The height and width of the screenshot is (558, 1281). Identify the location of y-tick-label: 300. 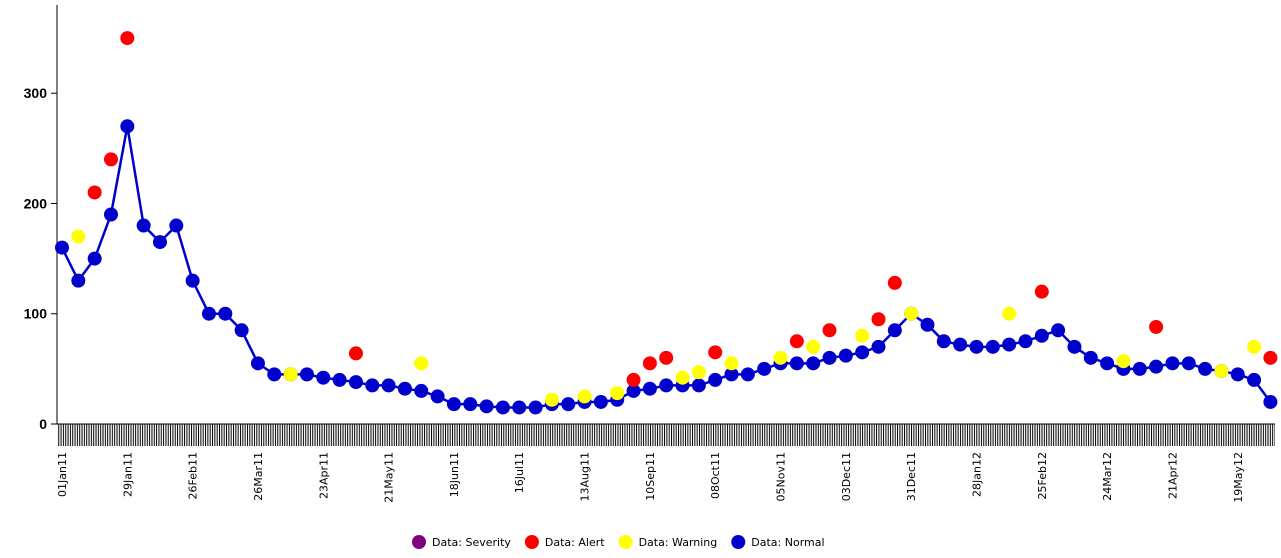
(36, 93).